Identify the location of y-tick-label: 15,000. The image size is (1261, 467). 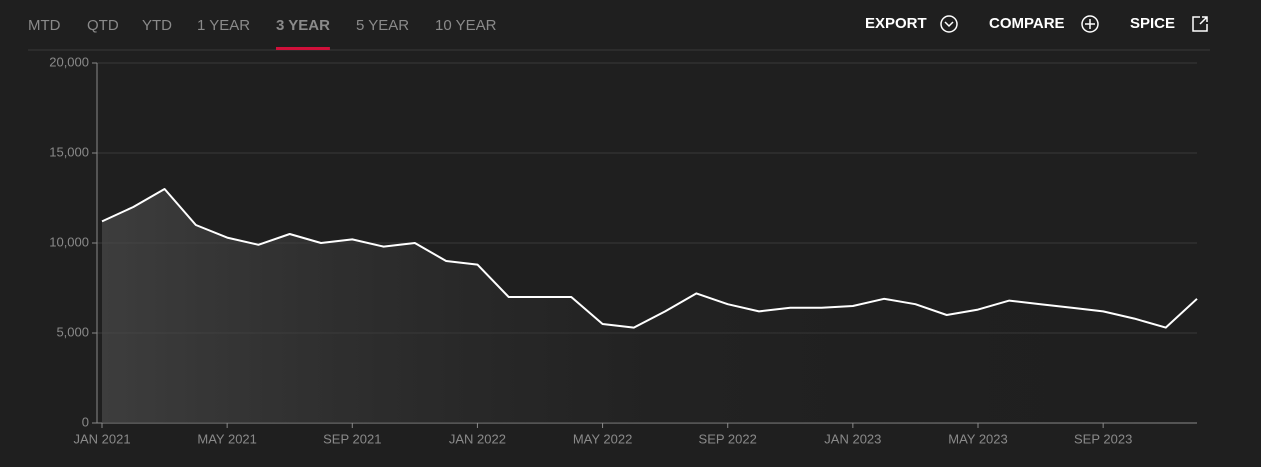
(69, 151).